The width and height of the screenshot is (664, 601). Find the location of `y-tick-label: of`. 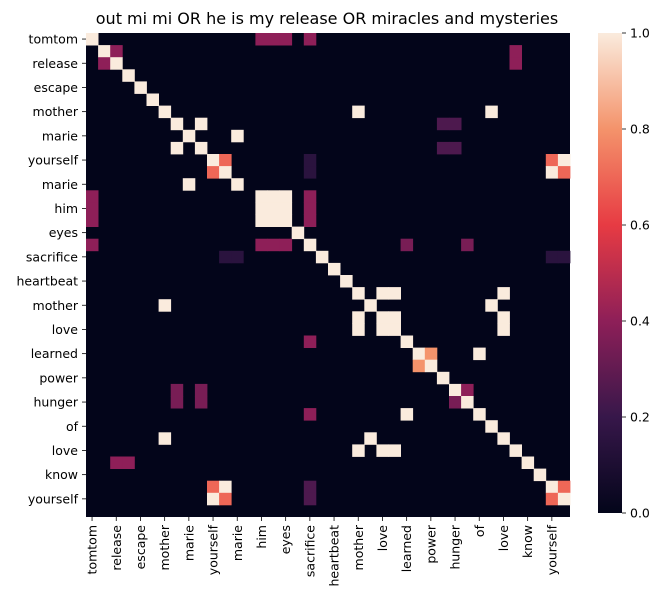

y-tick-label: of is located at coordinates (72, 426).